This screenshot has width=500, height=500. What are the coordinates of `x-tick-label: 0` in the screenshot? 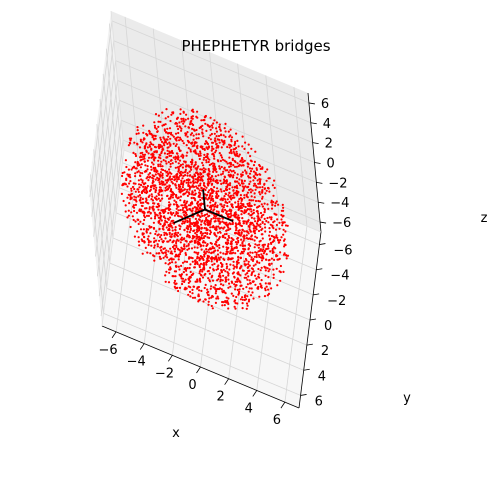 It's located at (192, 385).